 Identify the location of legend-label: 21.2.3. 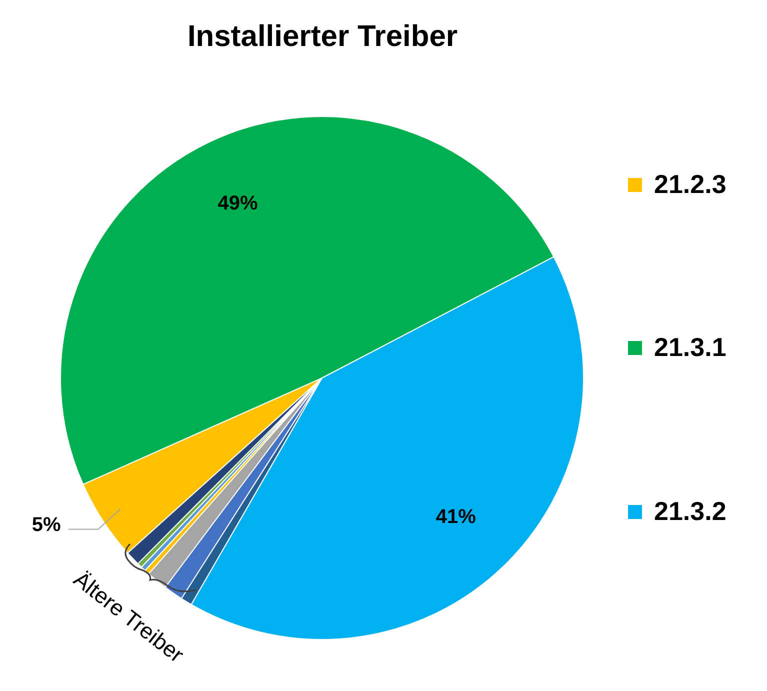
(690, 184).